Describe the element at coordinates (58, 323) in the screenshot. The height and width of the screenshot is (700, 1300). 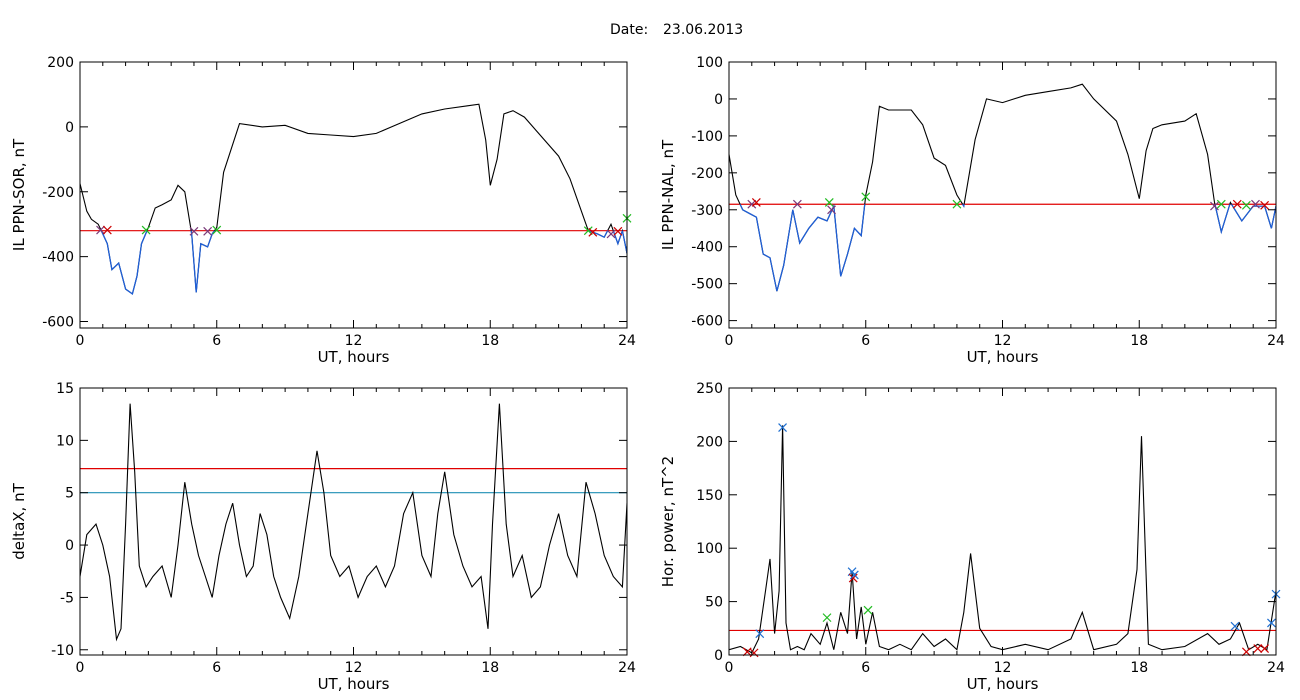
I see `chart-sor-ytick-label-4: -600` at that location.